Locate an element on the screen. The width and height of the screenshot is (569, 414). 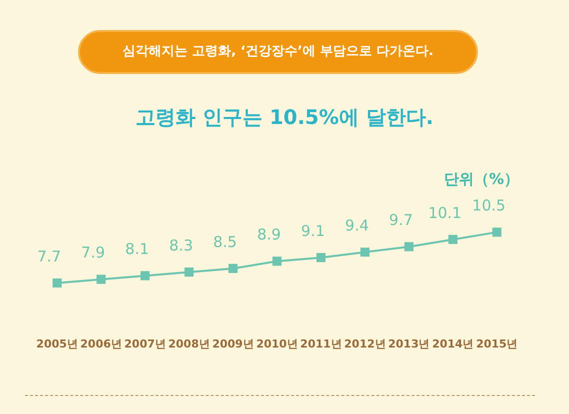
x-tick-label: 2015년 is located at coordinates (497, 343).